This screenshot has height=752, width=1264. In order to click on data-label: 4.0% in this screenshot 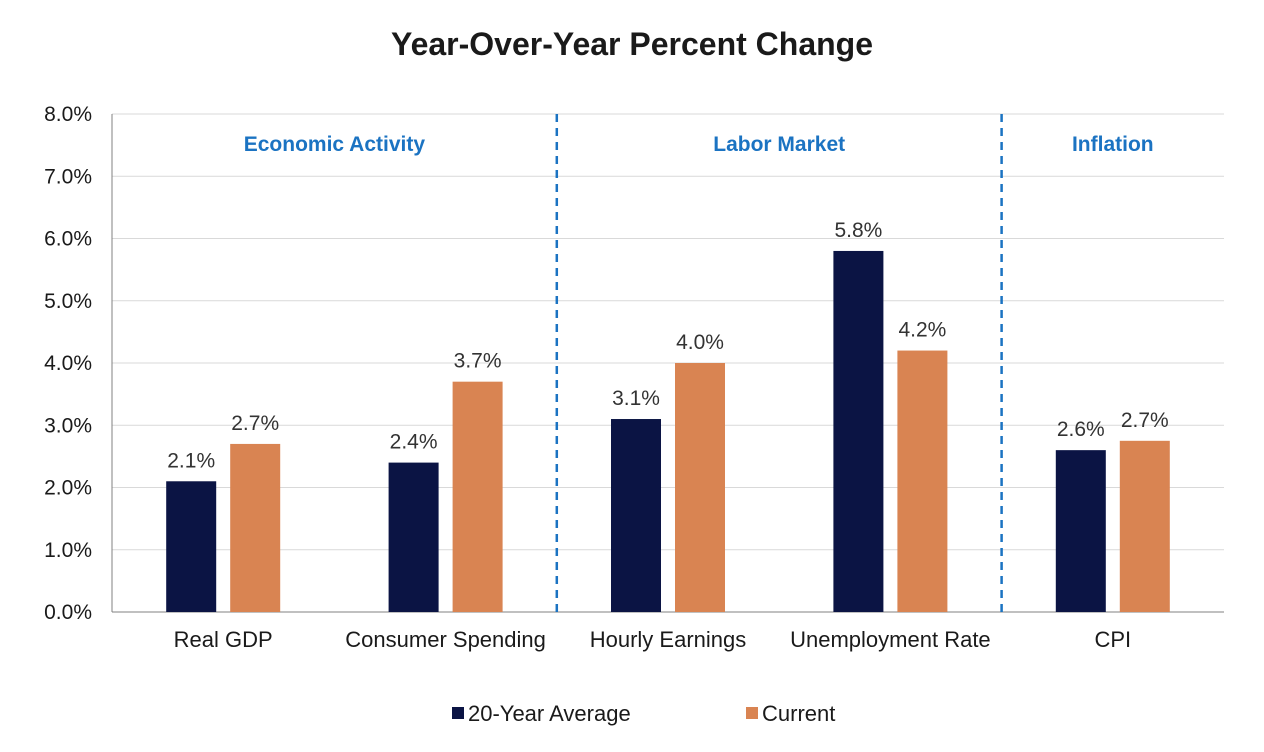, I will do `click(700, 342)`.